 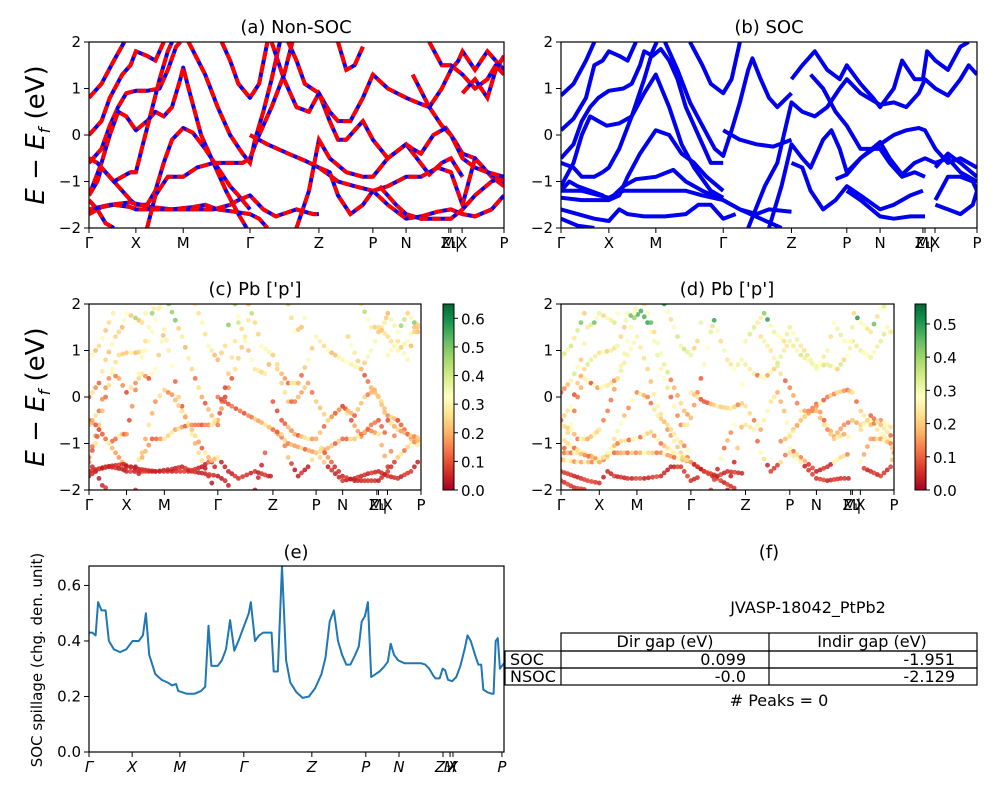 I want to click on y-tick-label: 2, so click(x=548, y=304).